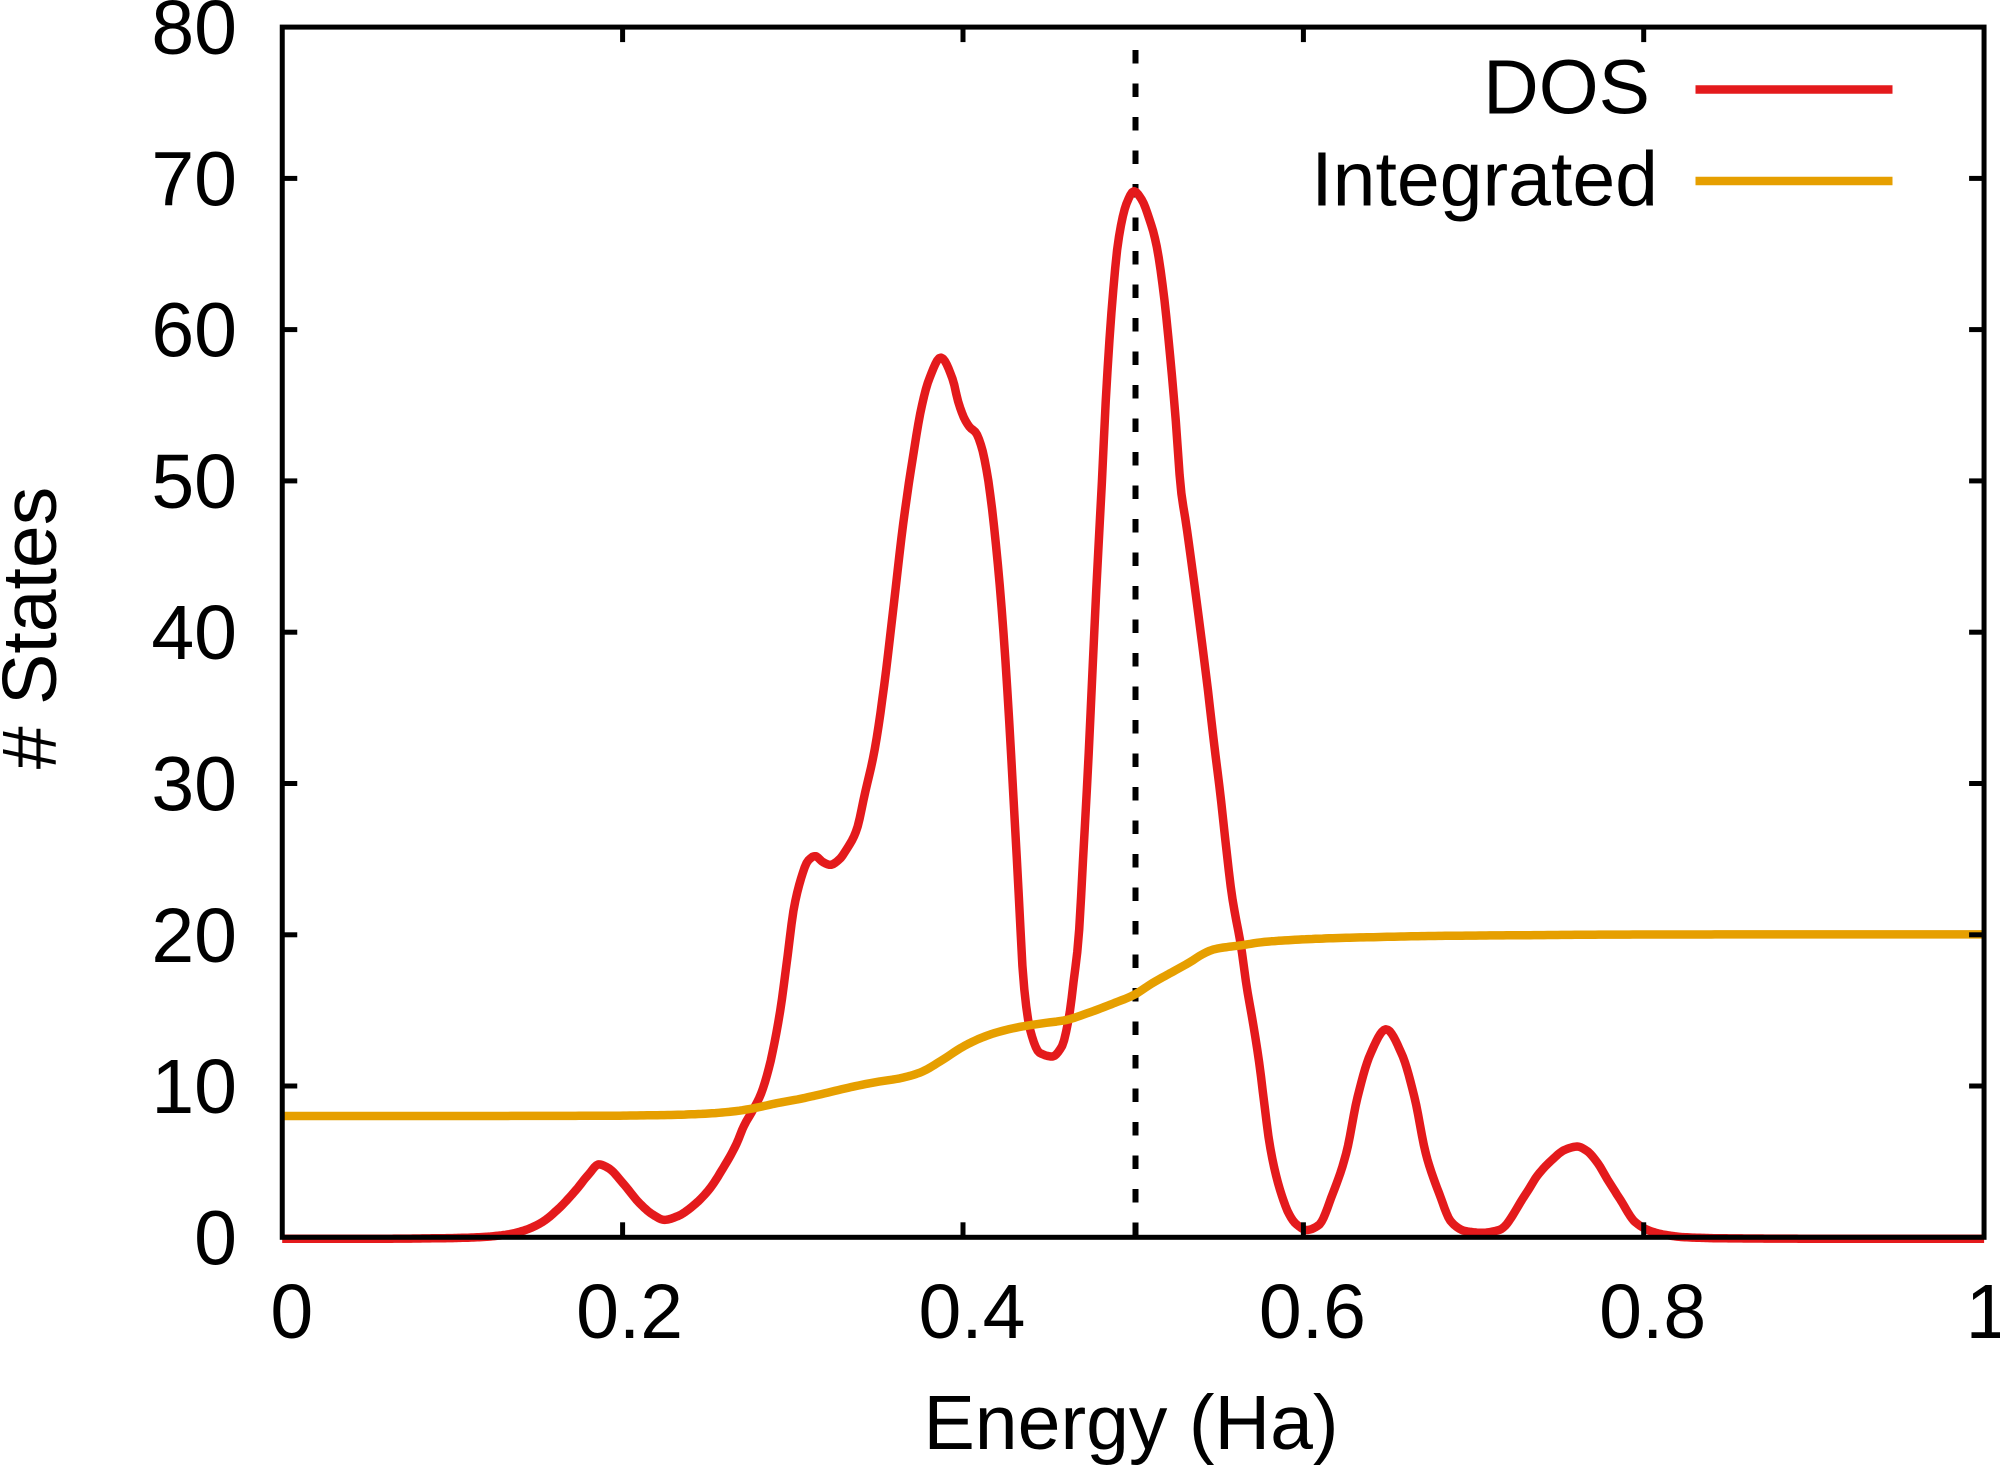 This screenshot has width=2000, height=1467. Describe the element at coordinates (194, 1087) in the screenshot. I see `svg-text: 10` at that location.